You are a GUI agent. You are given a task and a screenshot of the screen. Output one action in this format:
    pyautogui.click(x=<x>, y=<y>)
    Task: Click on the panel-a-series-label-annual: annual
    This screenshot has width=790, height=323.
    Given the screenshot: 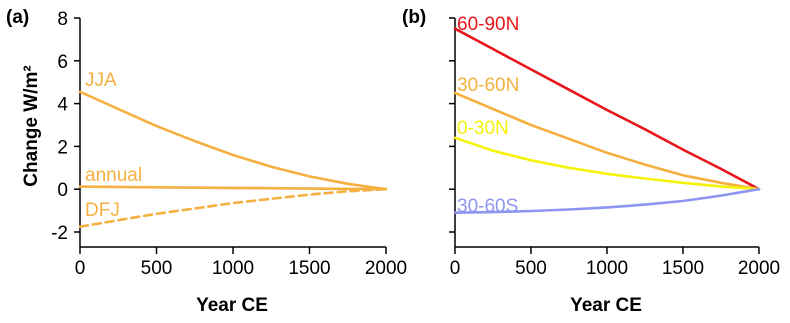 What is the action you would take?
    pyautogui.click(x=113, y=175)
    